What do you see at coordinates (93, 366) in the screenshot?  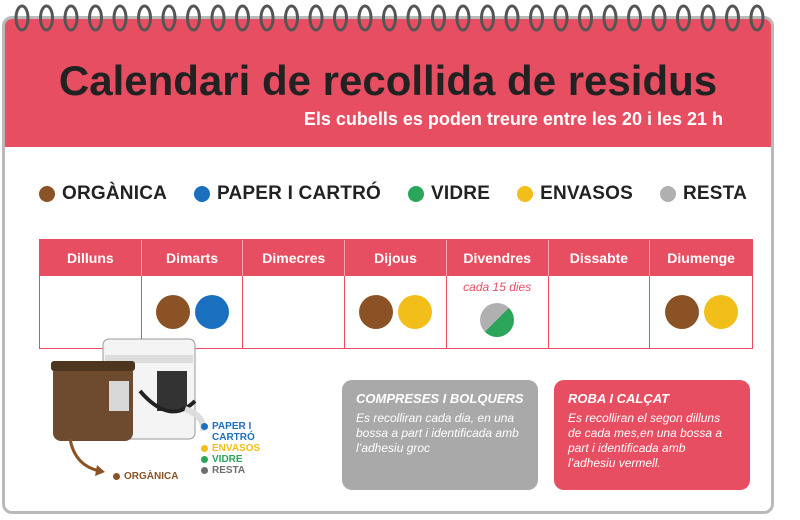 I see `brown-bin-lid` at bounding box center [93, 366].